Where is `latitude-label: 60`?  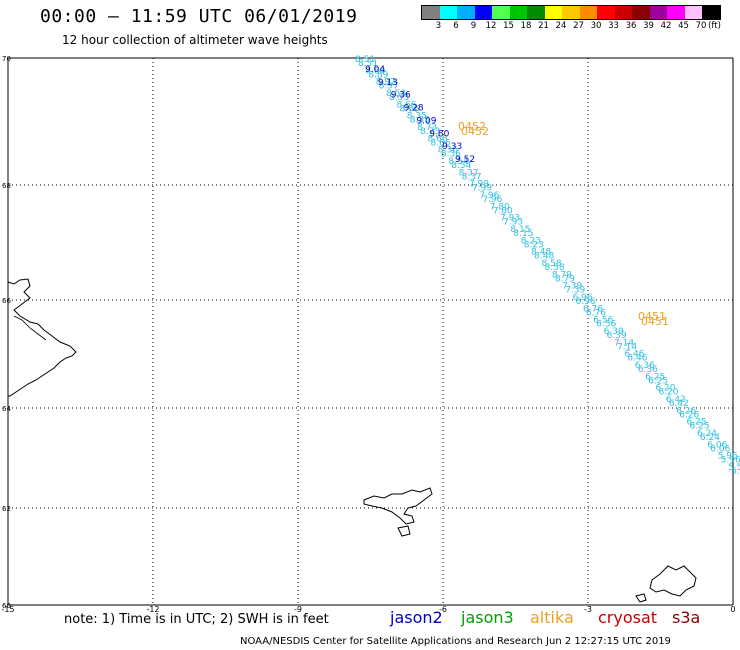 latitude-label: 60 is located at coordinates (6, 606).